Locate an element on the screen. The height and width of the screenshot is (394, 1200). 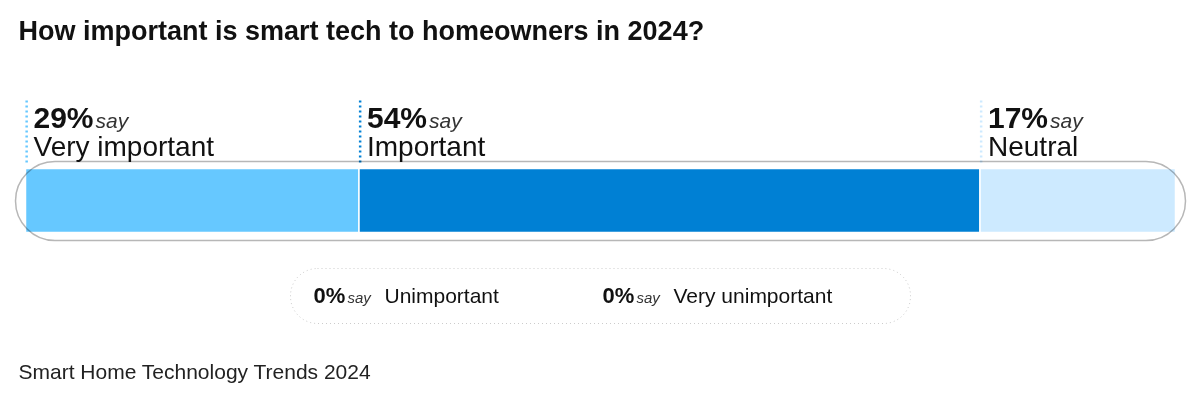
chart-title: How important is smart tech to homeowners in 2024? is located at coordinates (361, 30).